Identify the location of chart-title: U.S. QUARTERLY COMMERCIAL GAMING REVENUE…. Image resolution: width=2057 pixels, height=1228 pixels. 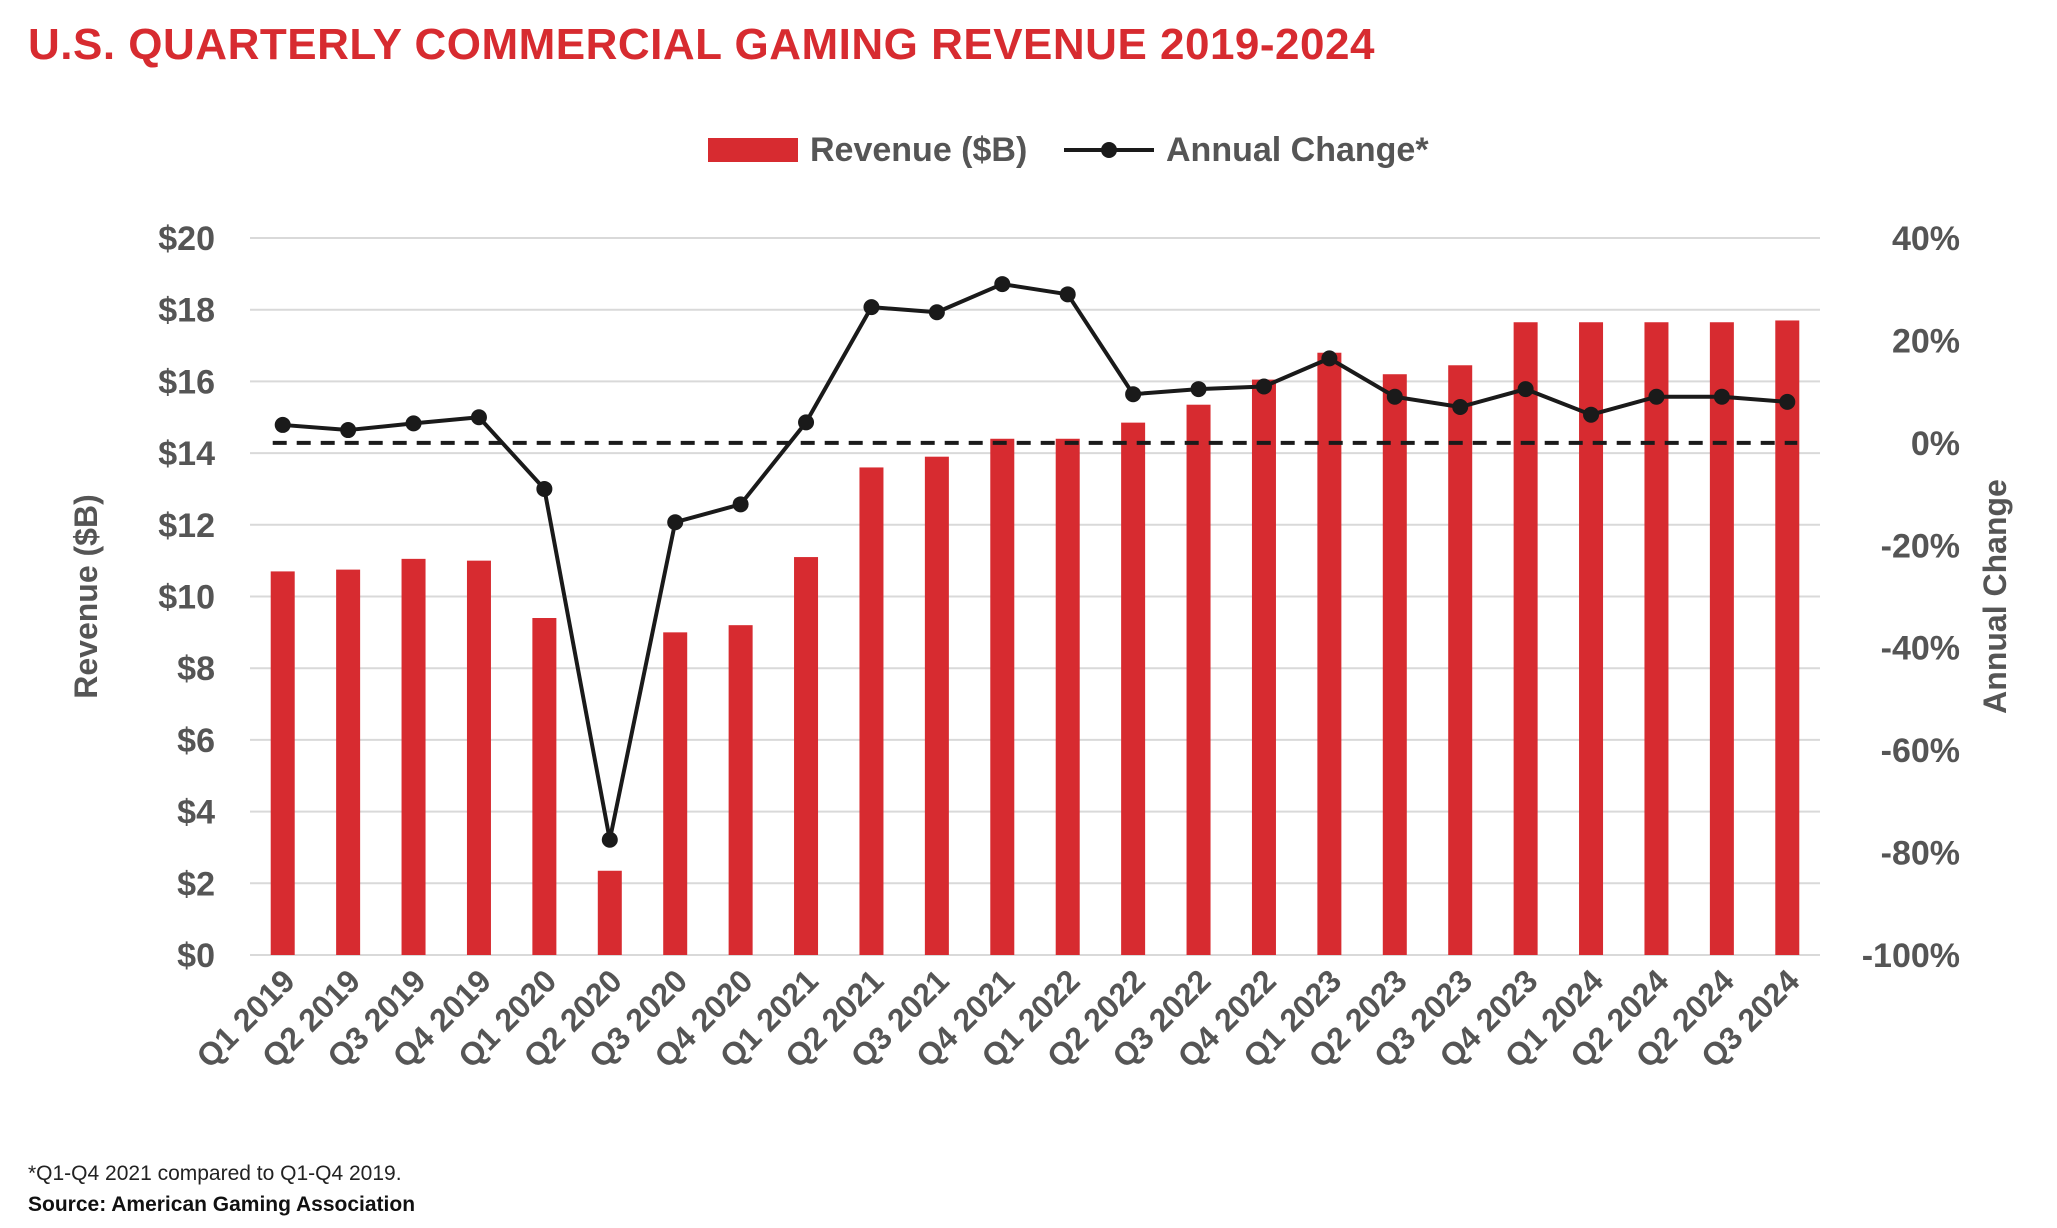
(701, 44).